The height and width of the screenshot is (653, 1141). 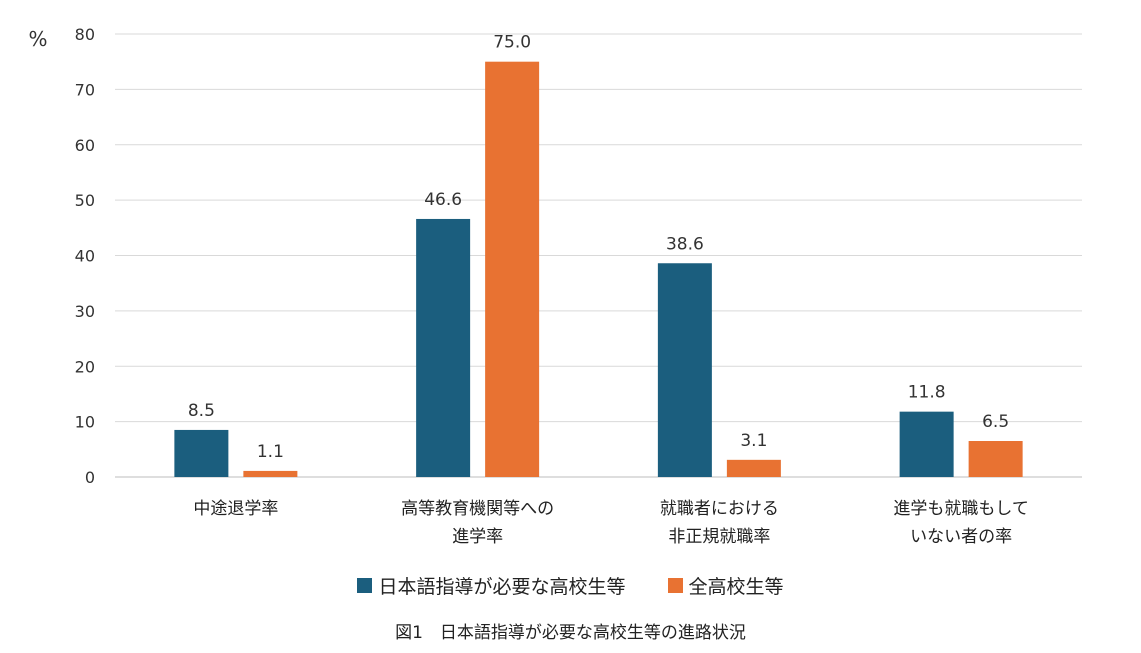 I want to click on data-label: 8.5, so click(x=201, y=411).